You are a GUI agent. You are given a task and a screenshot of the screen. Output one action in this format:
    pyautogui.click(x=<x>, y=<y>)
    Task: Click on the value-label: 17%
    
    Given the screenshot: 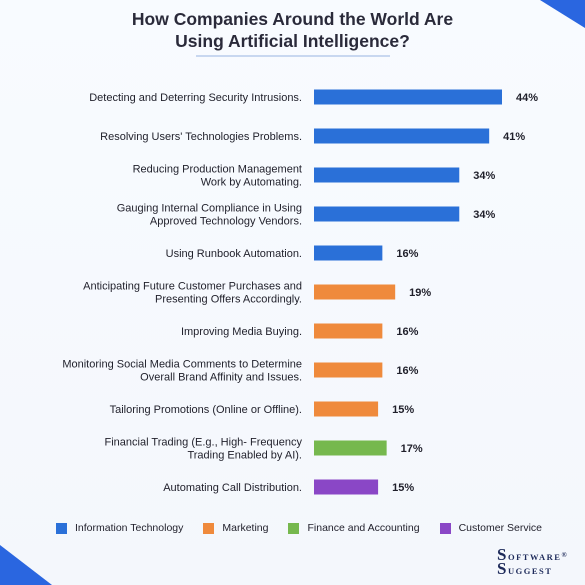 What is the action you would take?
    pyautogui.click(x=412, y=449)
    